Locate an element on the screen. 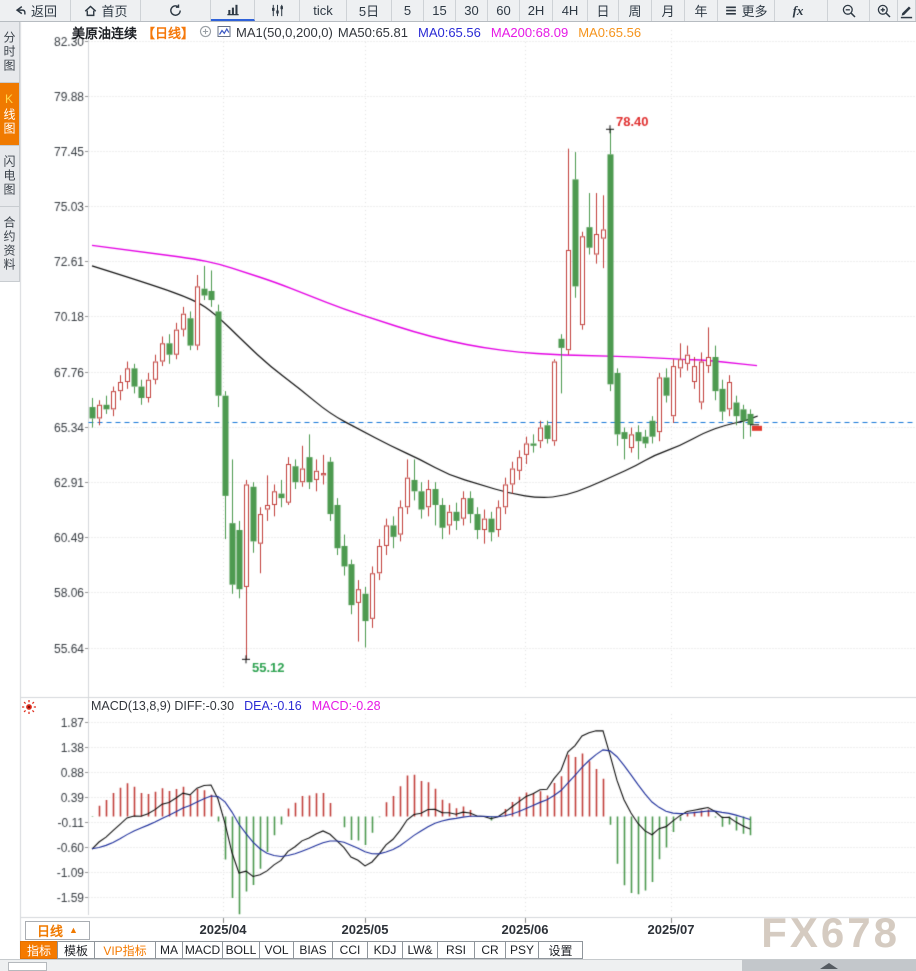  toolbar-button-label: 日 is located at coordinates (603, 11).